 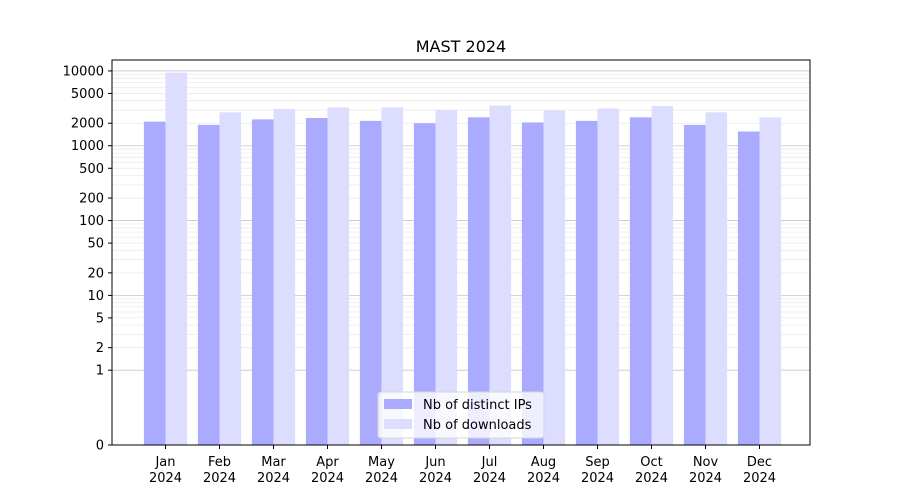 What do you see at coordinates (95, 296) in the screenshot?
I see `y-tick-label: 10` at bounding box center [95, 296].